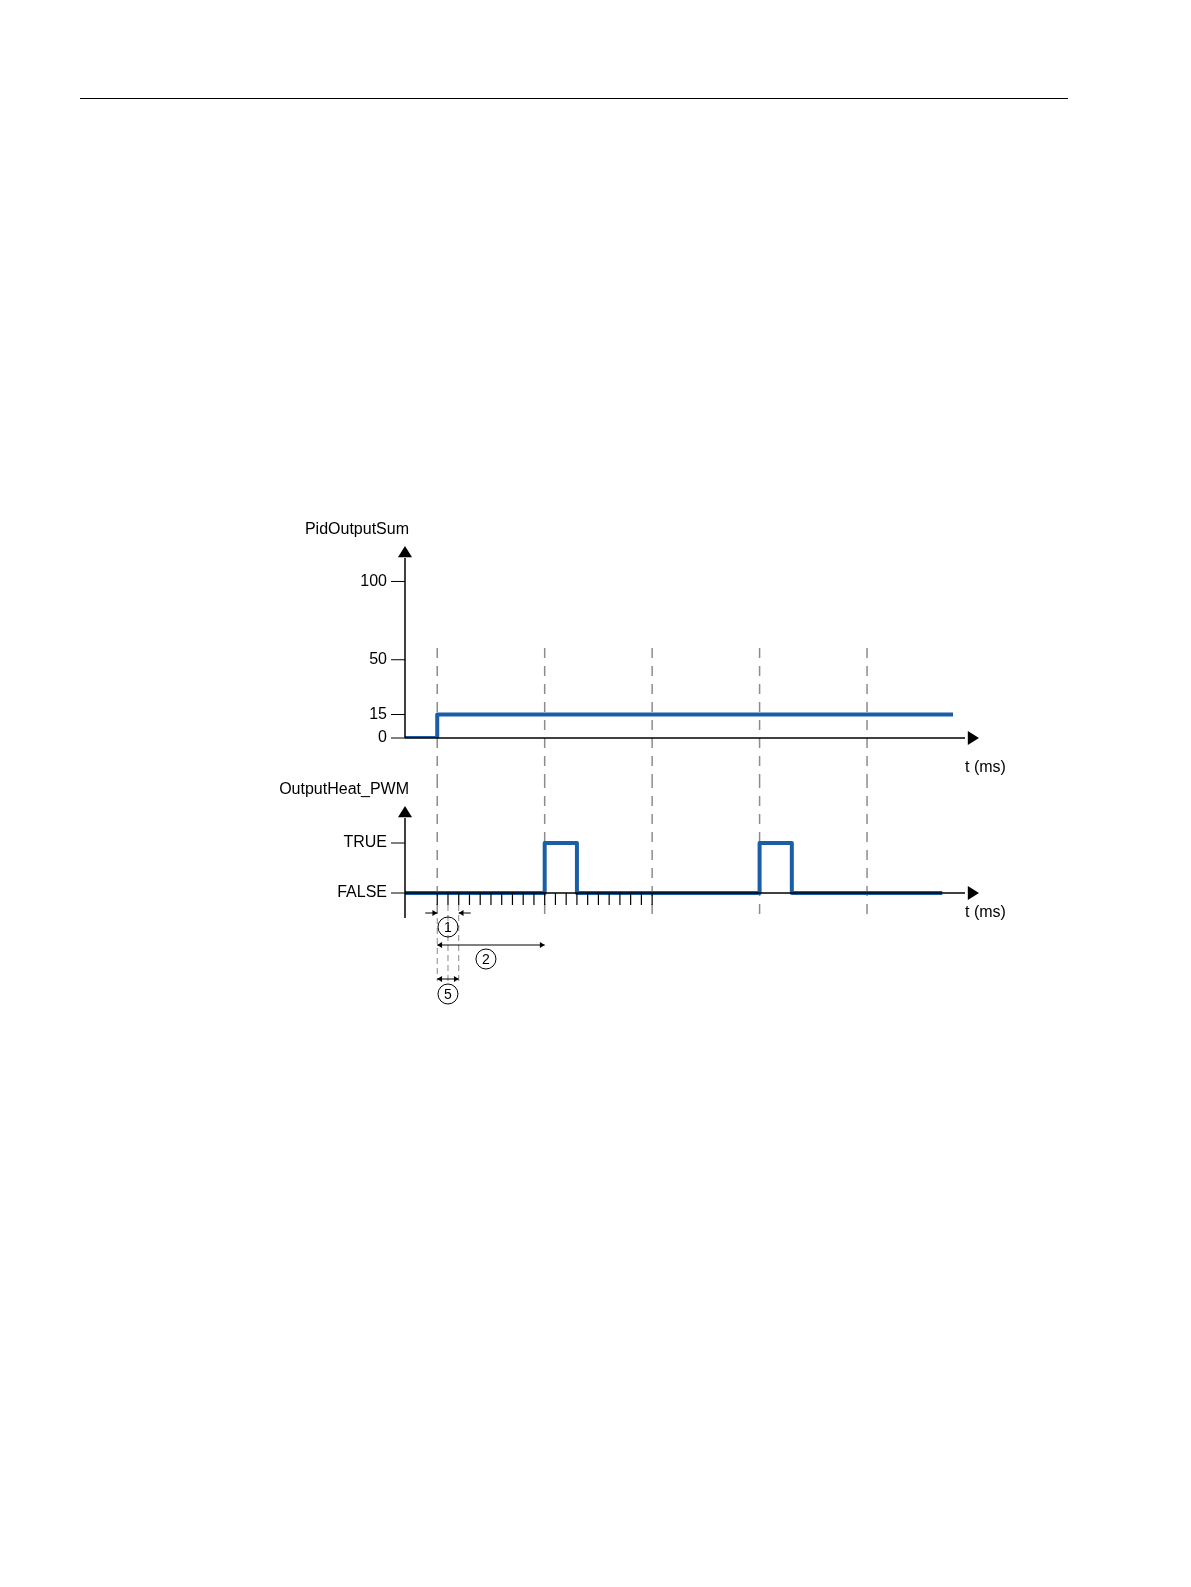 This screenshot has height=1587, width=1191. What do you see at coordinates (356, 528) in the screenshot?
I see `y-axis-title: PidOutputSum` at bounding box center [356, 528].